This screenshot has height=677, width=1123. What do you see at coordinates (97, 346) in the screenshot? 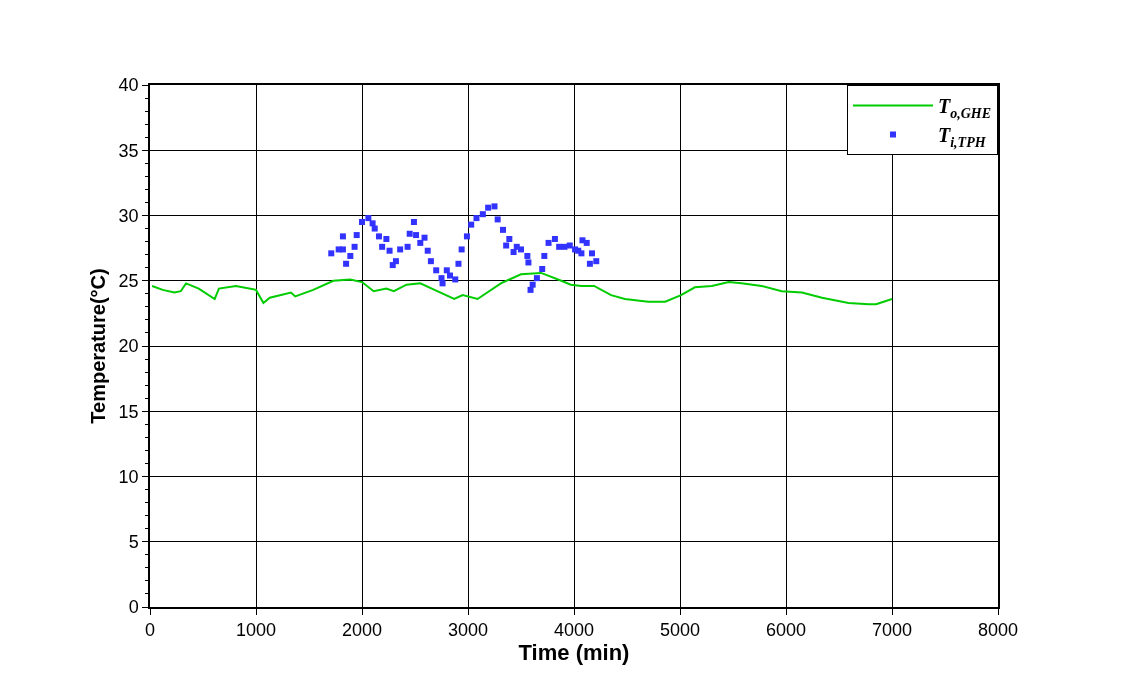
I see `y-axis-title: Temperature(°C)` at bounding box center [97, 346].